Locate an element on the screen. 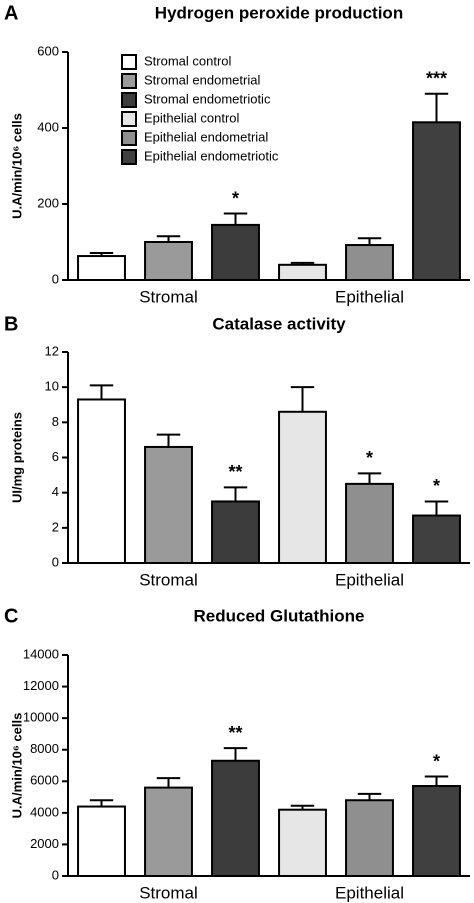  y-axis-label: UI/mg proteins is located at coordinates (16, 457).